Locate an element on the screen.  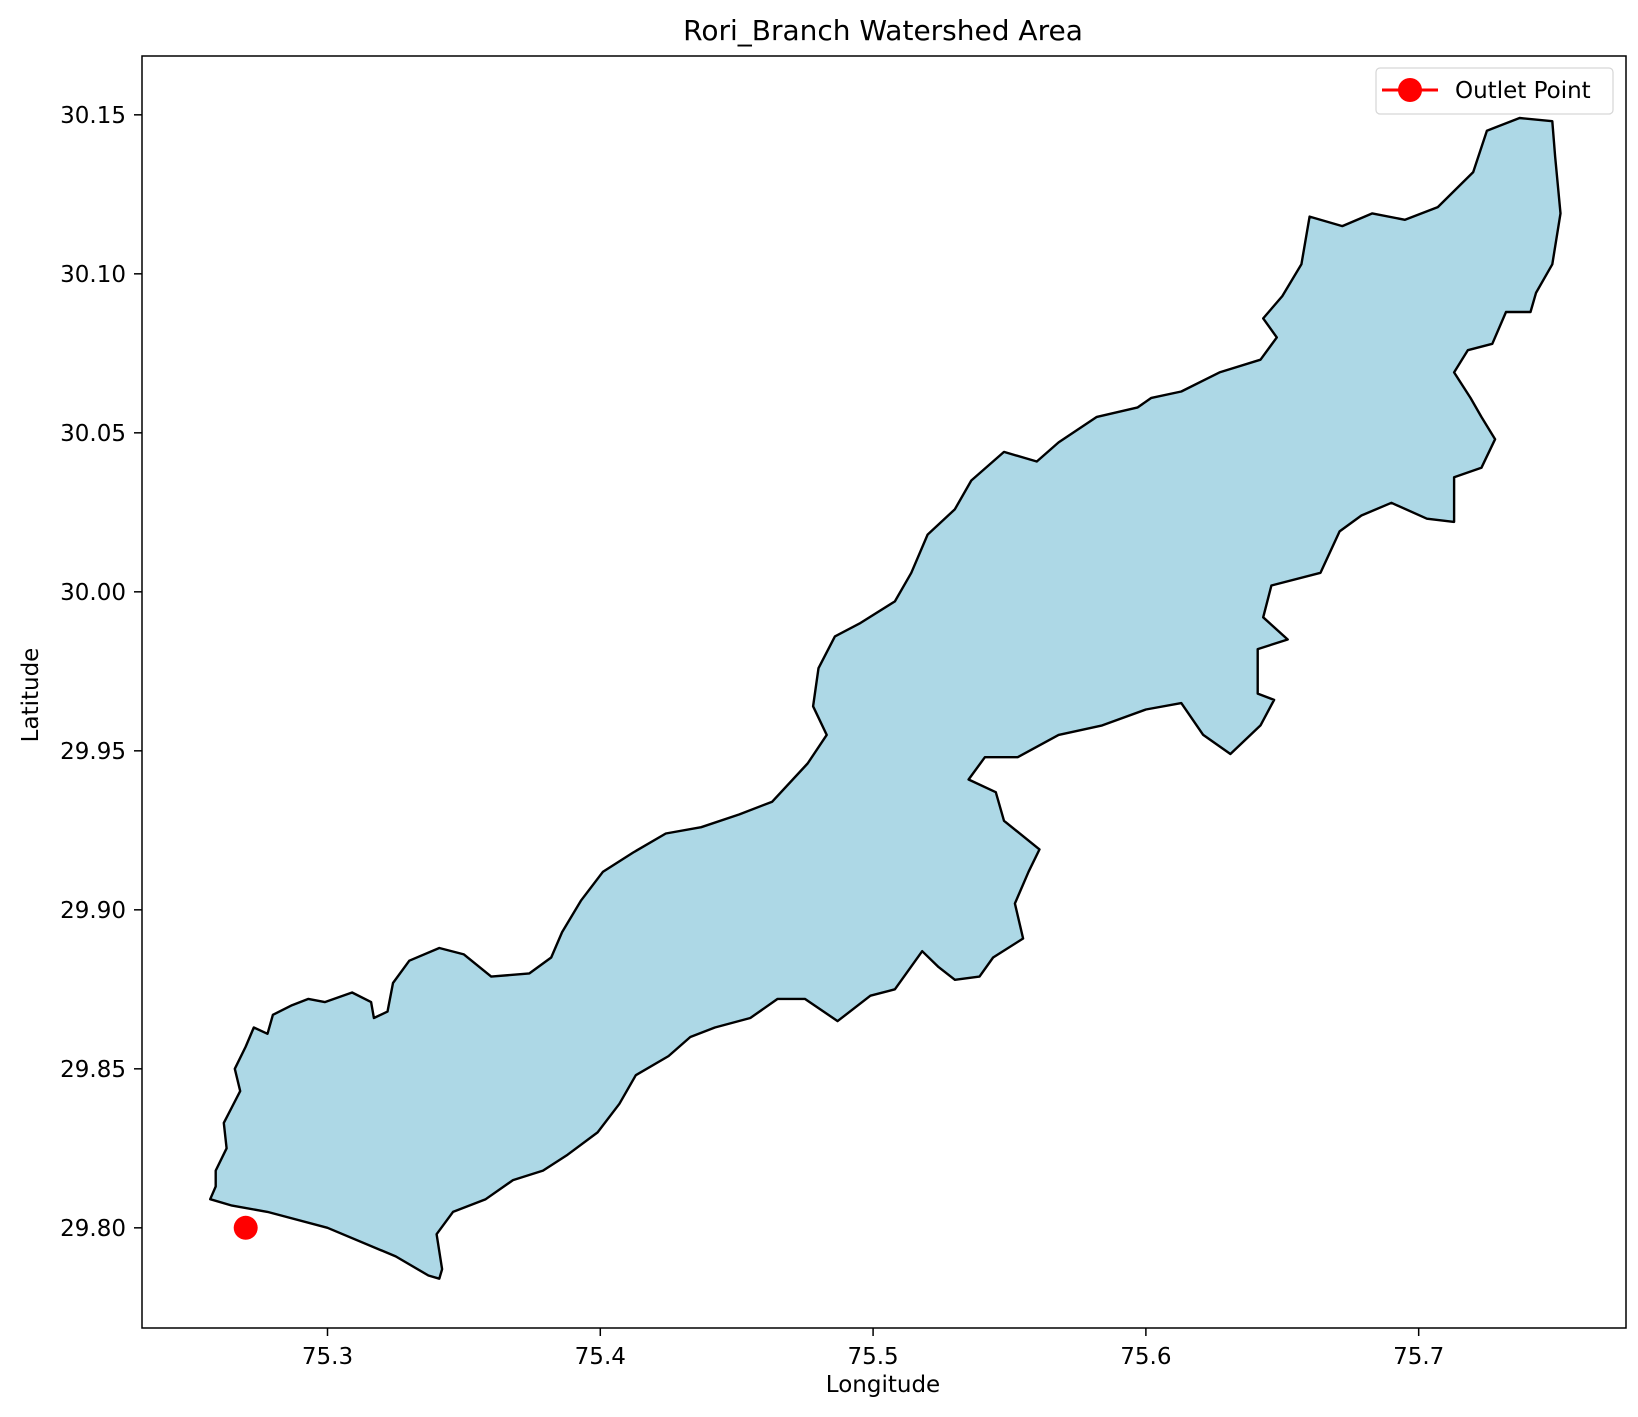
x-tick-label: 75.7 is located at coordinates (1418, 1357).